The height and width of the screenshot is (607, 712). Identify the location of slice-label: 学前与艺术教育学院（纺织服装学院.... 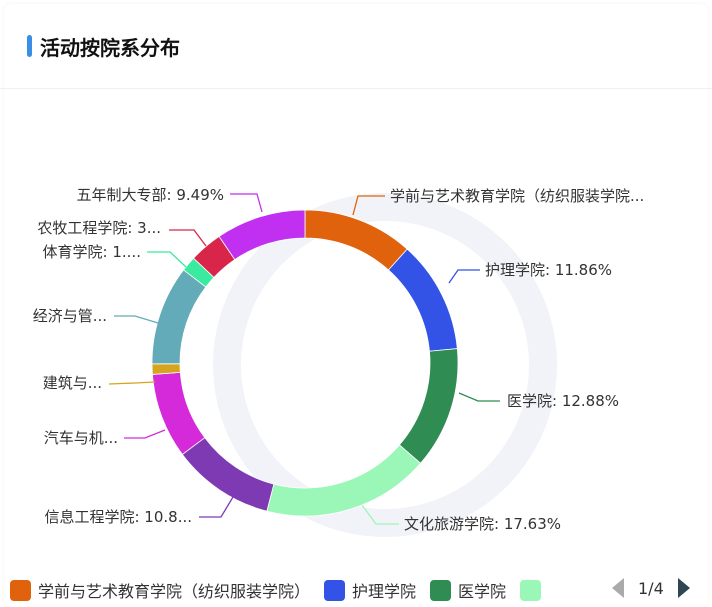
(517, 196).